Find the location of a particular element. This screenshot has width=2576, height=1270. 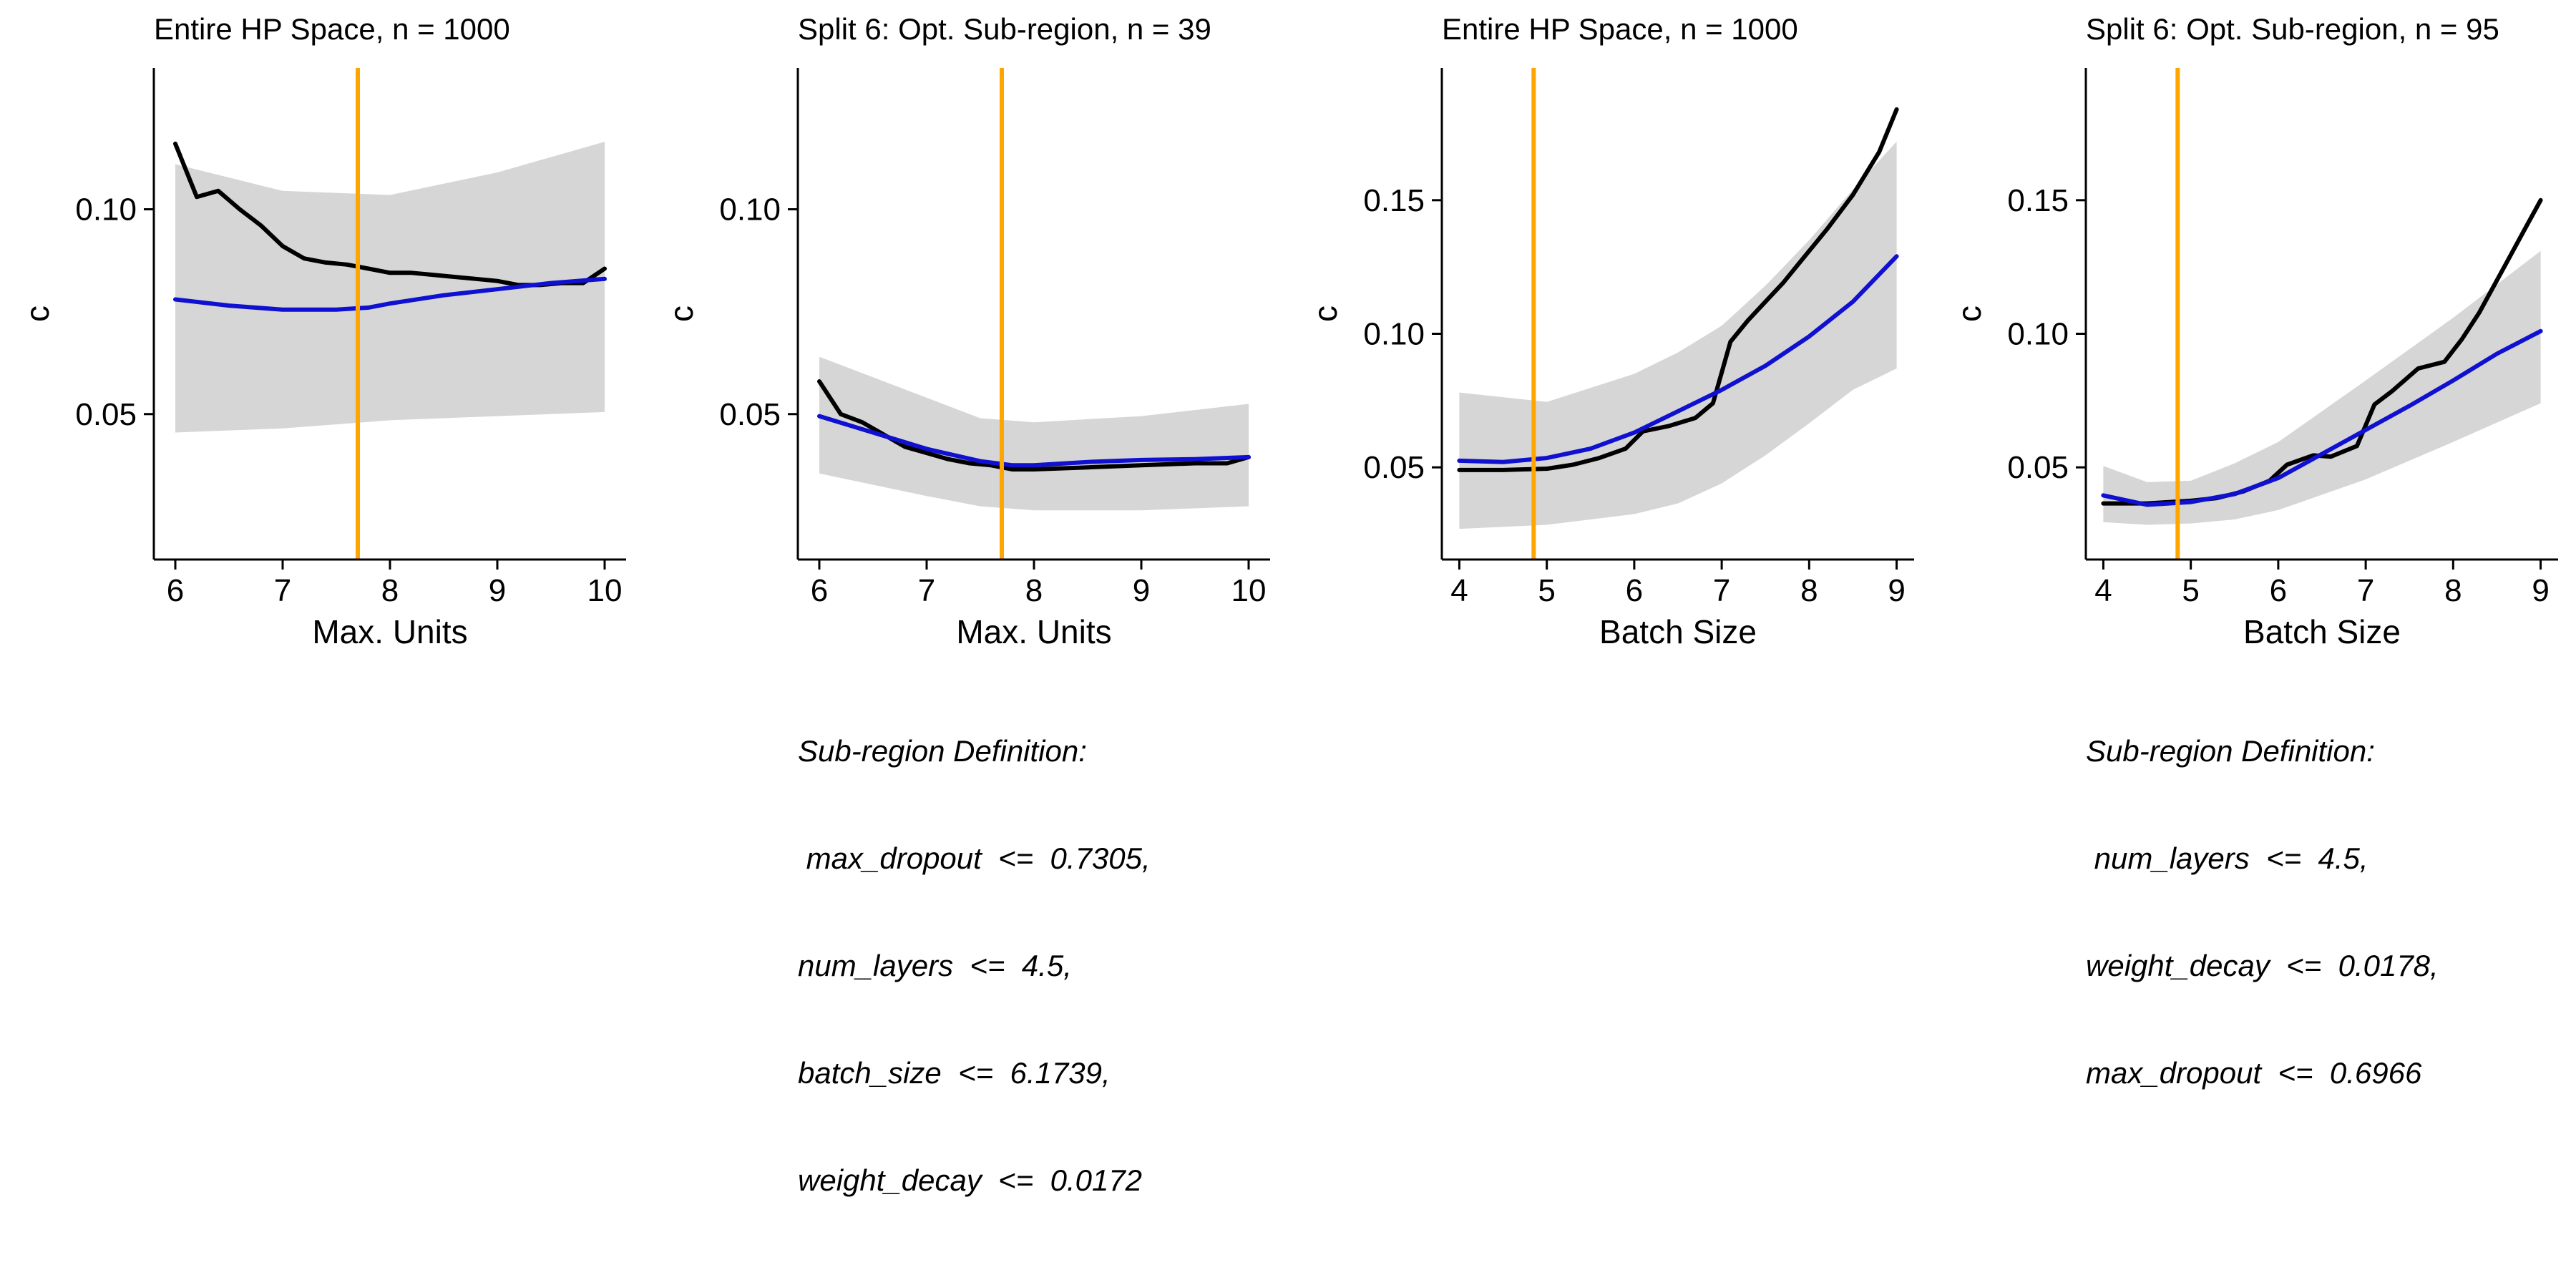

note-line: max_dropout <= 0.7305, is located at coordinates (974, 858).